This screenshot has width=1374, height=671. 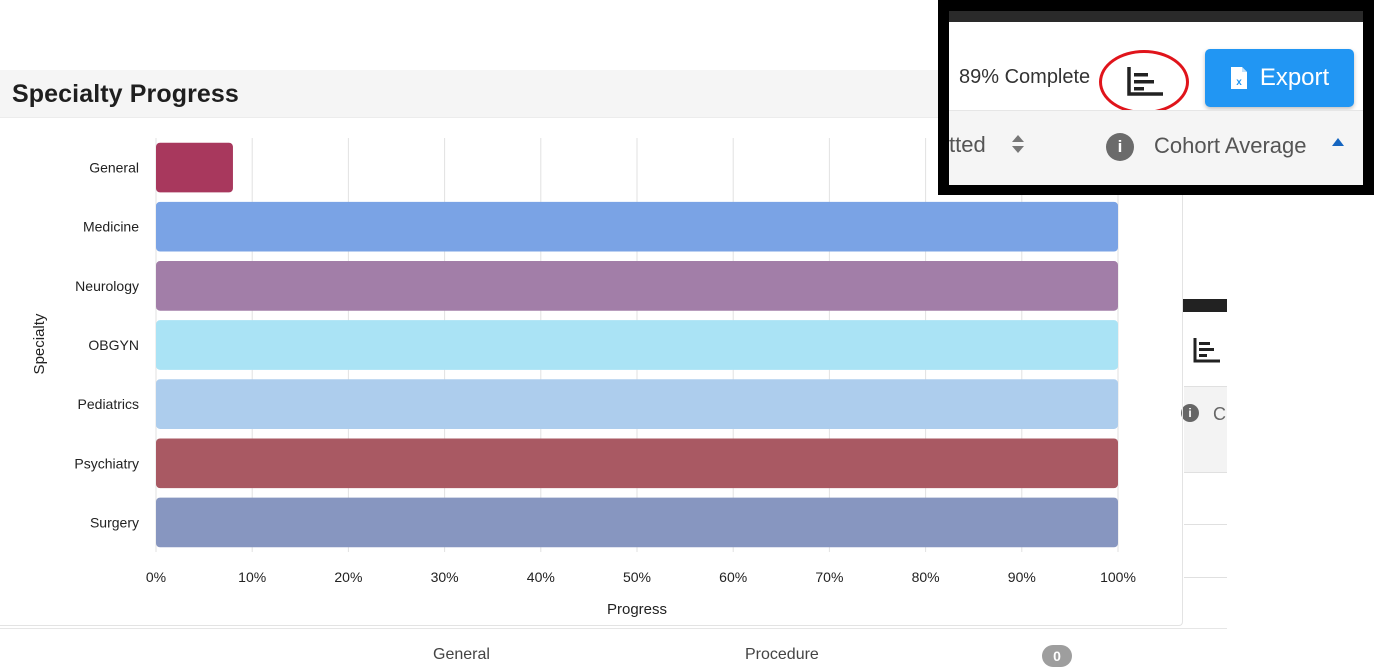 What do you see at coordinates (1205, 429) in the screenshot?
I see `background-table-header` at bounding box center [1205, 429].